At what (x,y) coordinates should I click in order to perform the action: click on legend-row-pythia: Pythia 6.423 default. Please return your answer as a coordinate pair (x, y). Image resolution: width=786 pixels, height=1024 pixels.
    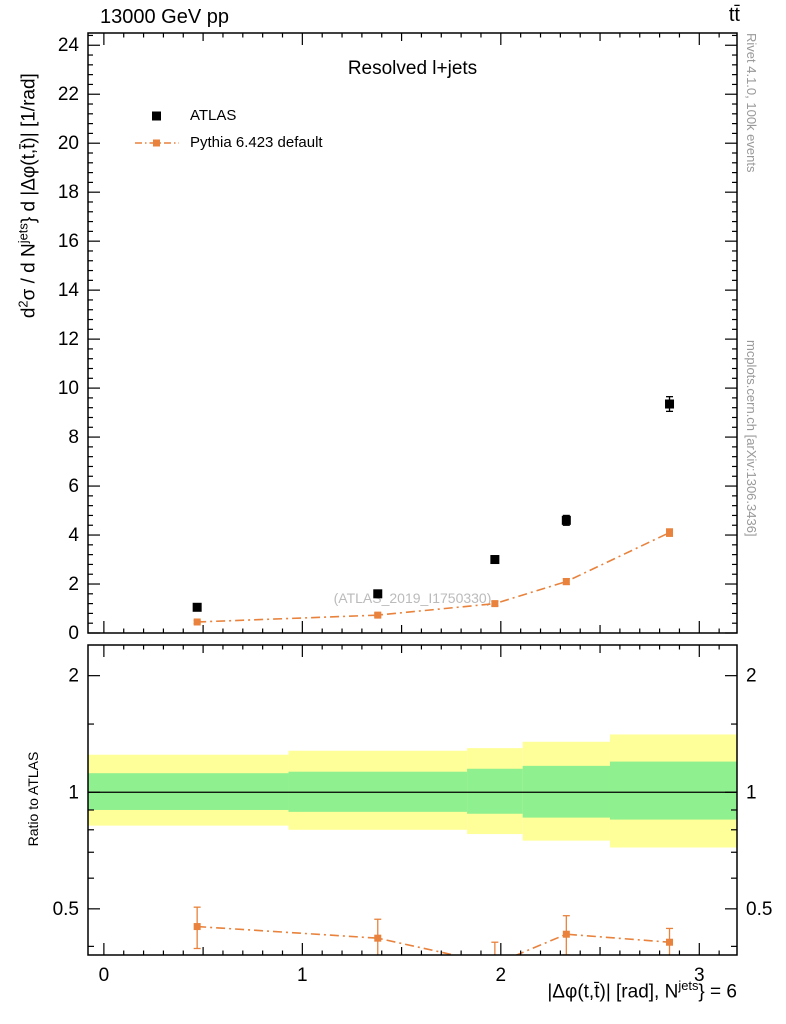
    Looking at the image, I should click on (228, 142).